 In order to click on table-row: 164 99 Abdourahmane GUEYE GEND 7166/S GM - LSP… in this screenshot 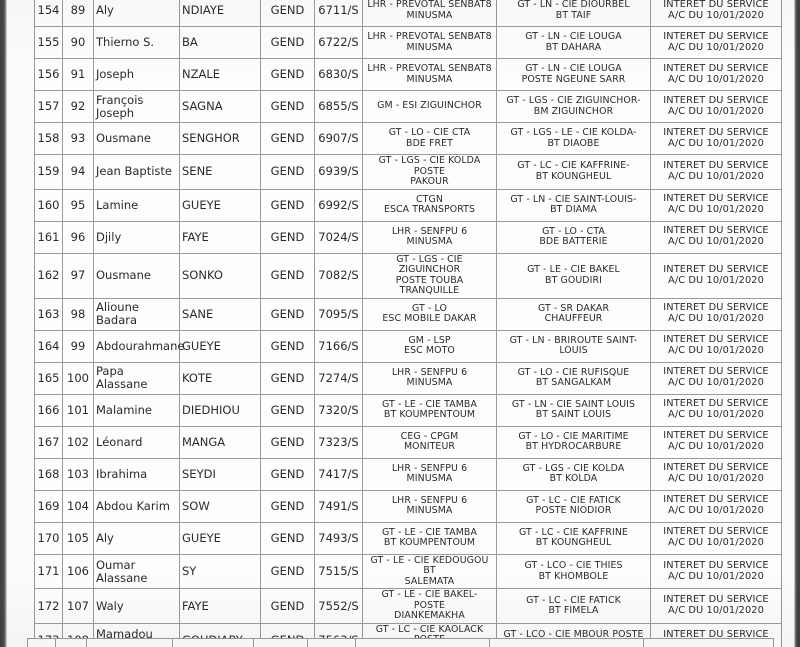, I will do `click(408, 346)`.